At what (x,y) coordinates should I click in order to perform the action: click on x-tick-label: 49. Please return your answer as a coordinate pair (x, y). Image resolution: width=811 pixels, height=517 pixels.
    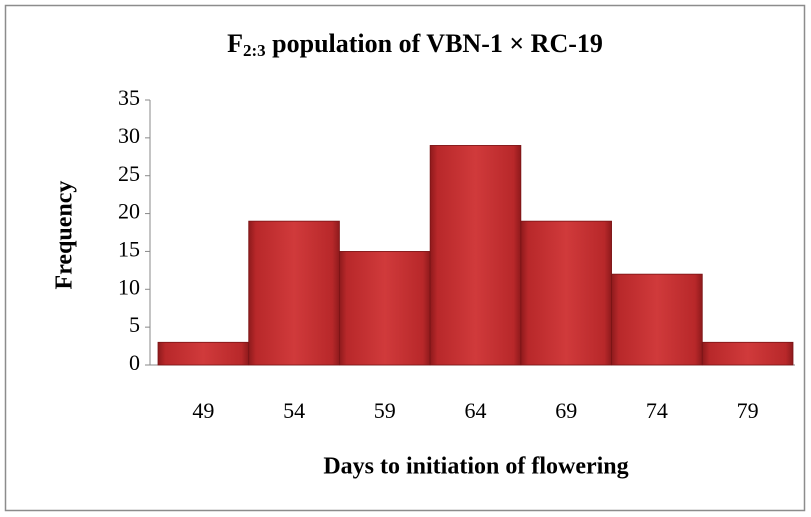
    Looking at the image, I should click on (203, 410).